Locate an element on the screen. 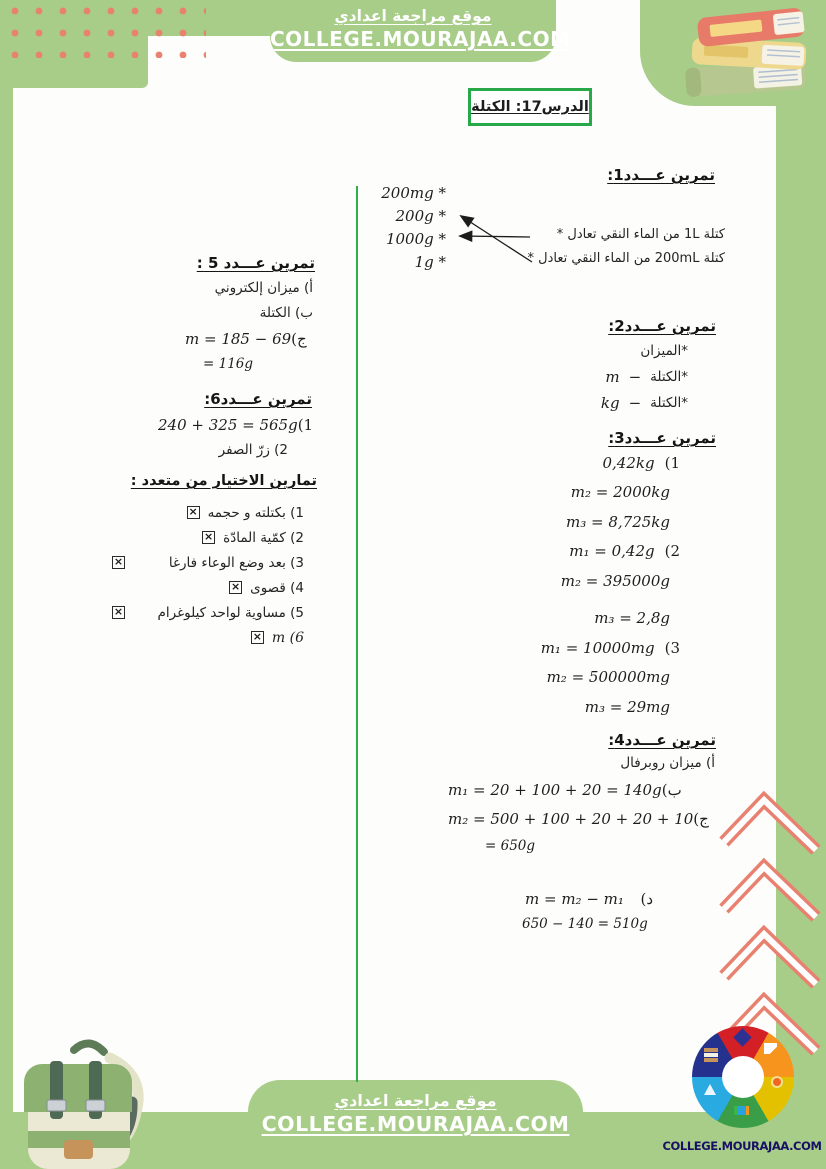 This screenshot has height=1169, width=826. mcq-item-text: 5) مساوية لواحد كيلوغرام is located at coordinates (230, 612).